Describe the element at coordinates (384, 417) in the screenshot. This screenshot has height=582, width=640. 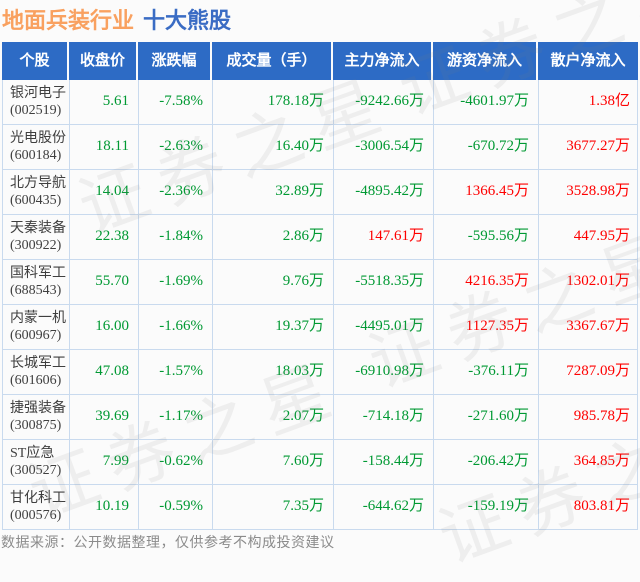
I see `main-net-inflow: -714.18万` at that location.